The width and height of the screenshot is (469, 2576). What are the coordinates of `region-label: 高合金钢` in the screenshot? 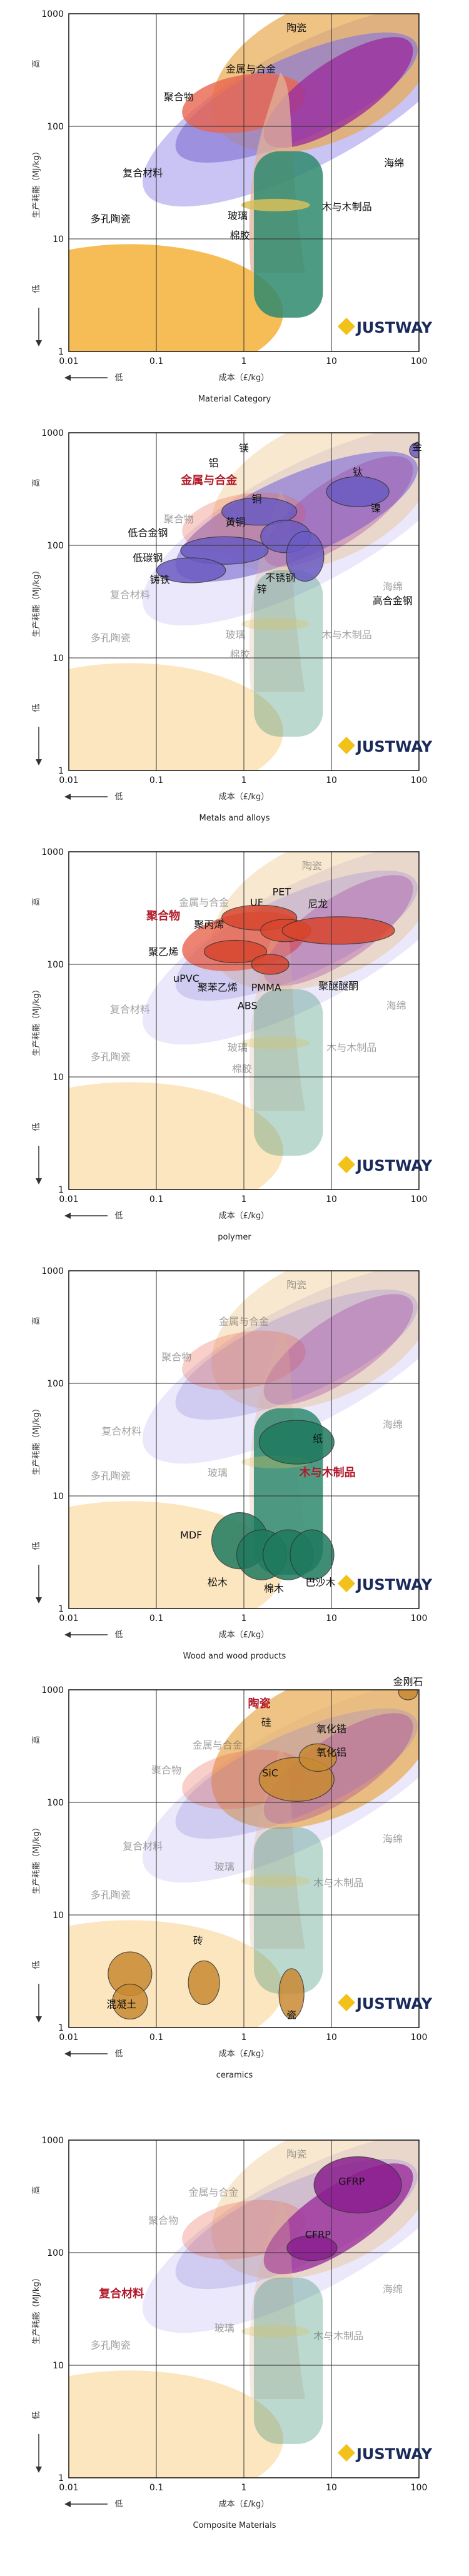 It's located at (393, 601).